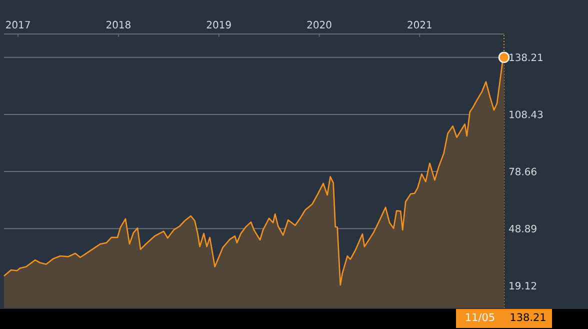  Describe the element at coordinates (420, 24) in the screenshot. I see `x-tick-label: 2021` at that location.